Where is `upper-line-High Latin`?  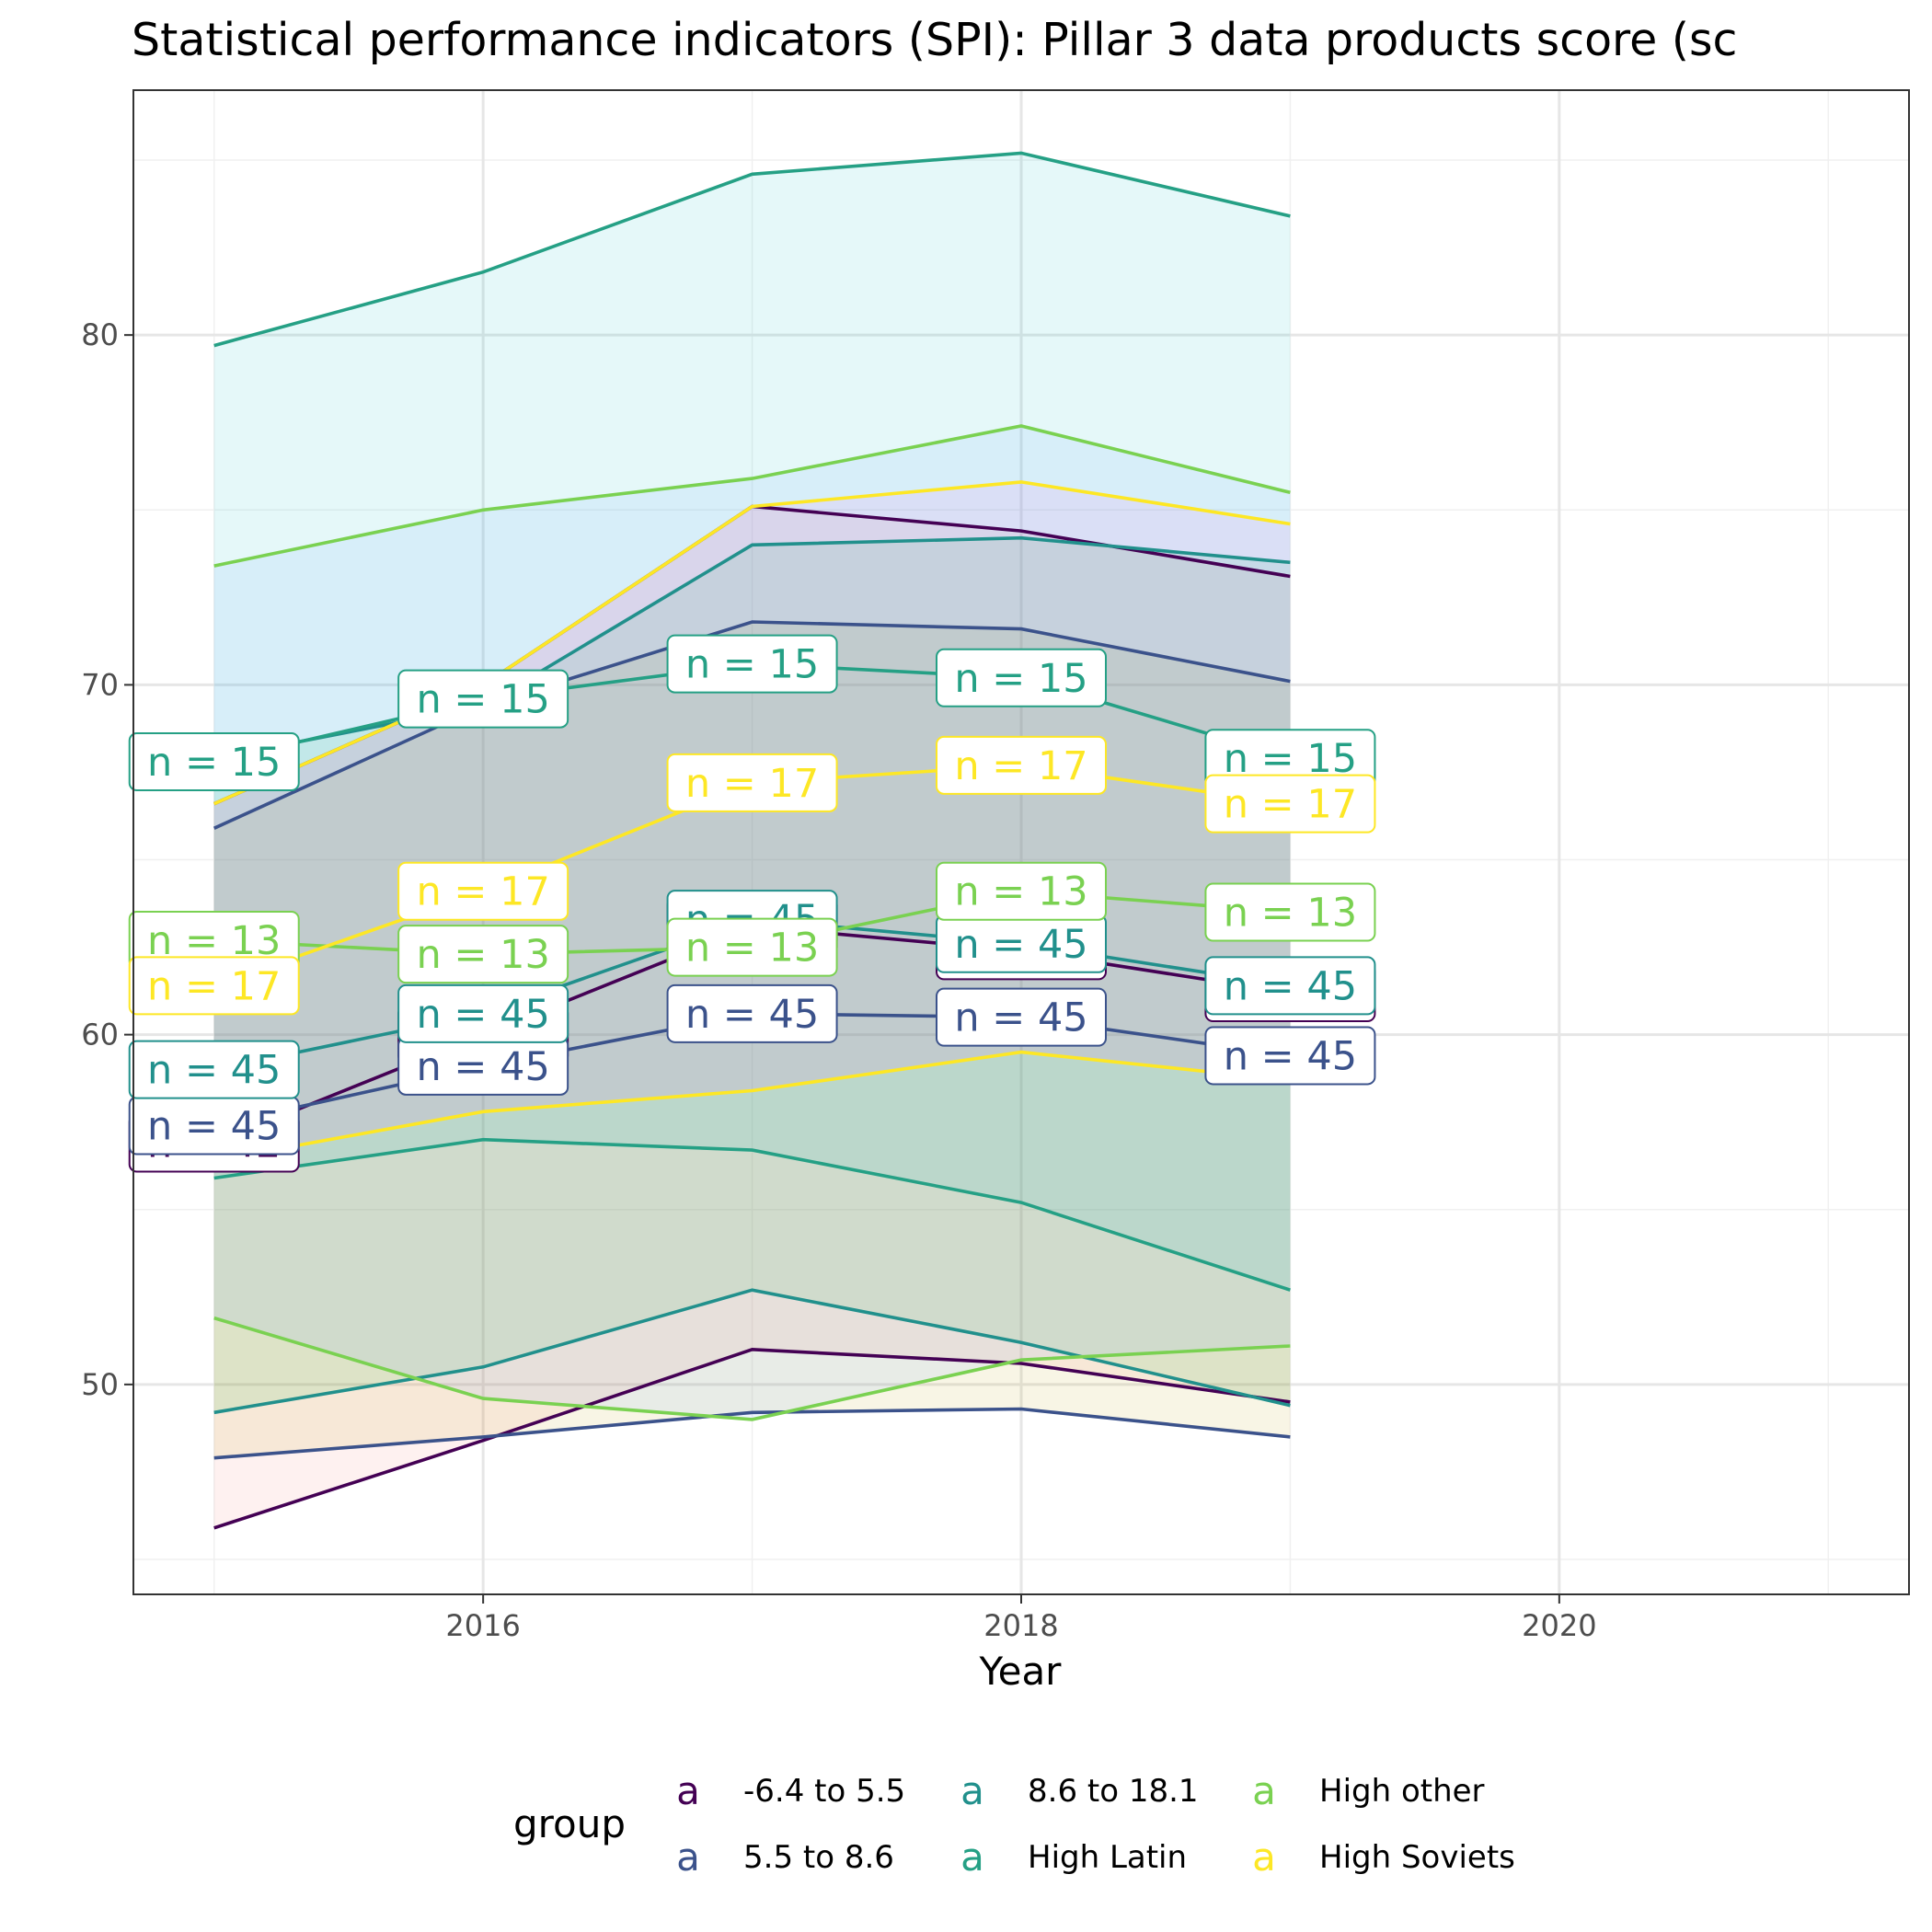 upper-line-High Latin is located at coordinates (752, 249).